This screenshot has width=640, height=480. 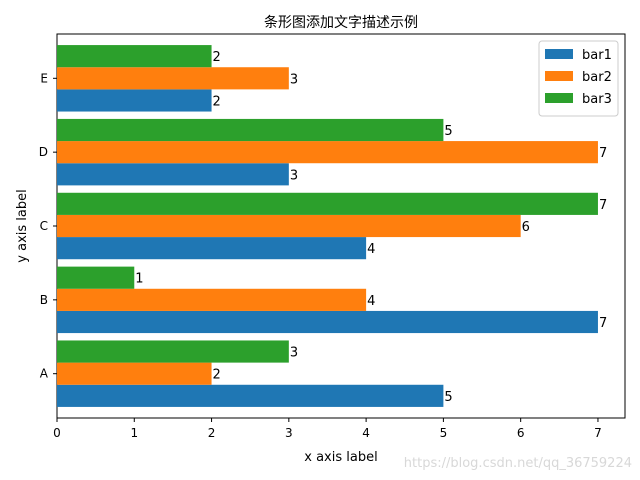 I want to click on x-tick-label: 1, so click(x=134, y=433).